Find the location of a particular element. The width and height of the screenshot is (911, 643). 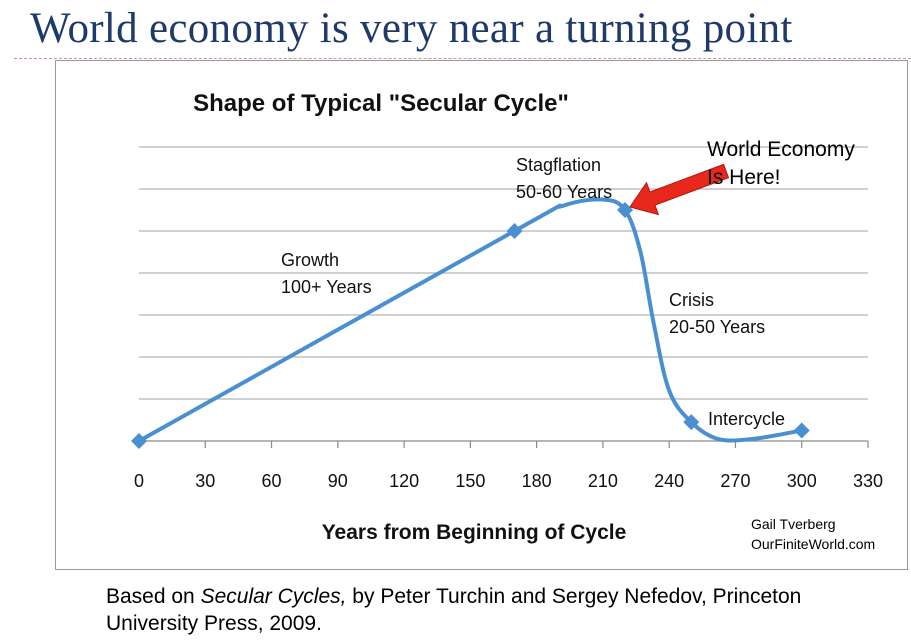

credit-line: OurFiniteWorld.com is located at coordinates (813, 544).